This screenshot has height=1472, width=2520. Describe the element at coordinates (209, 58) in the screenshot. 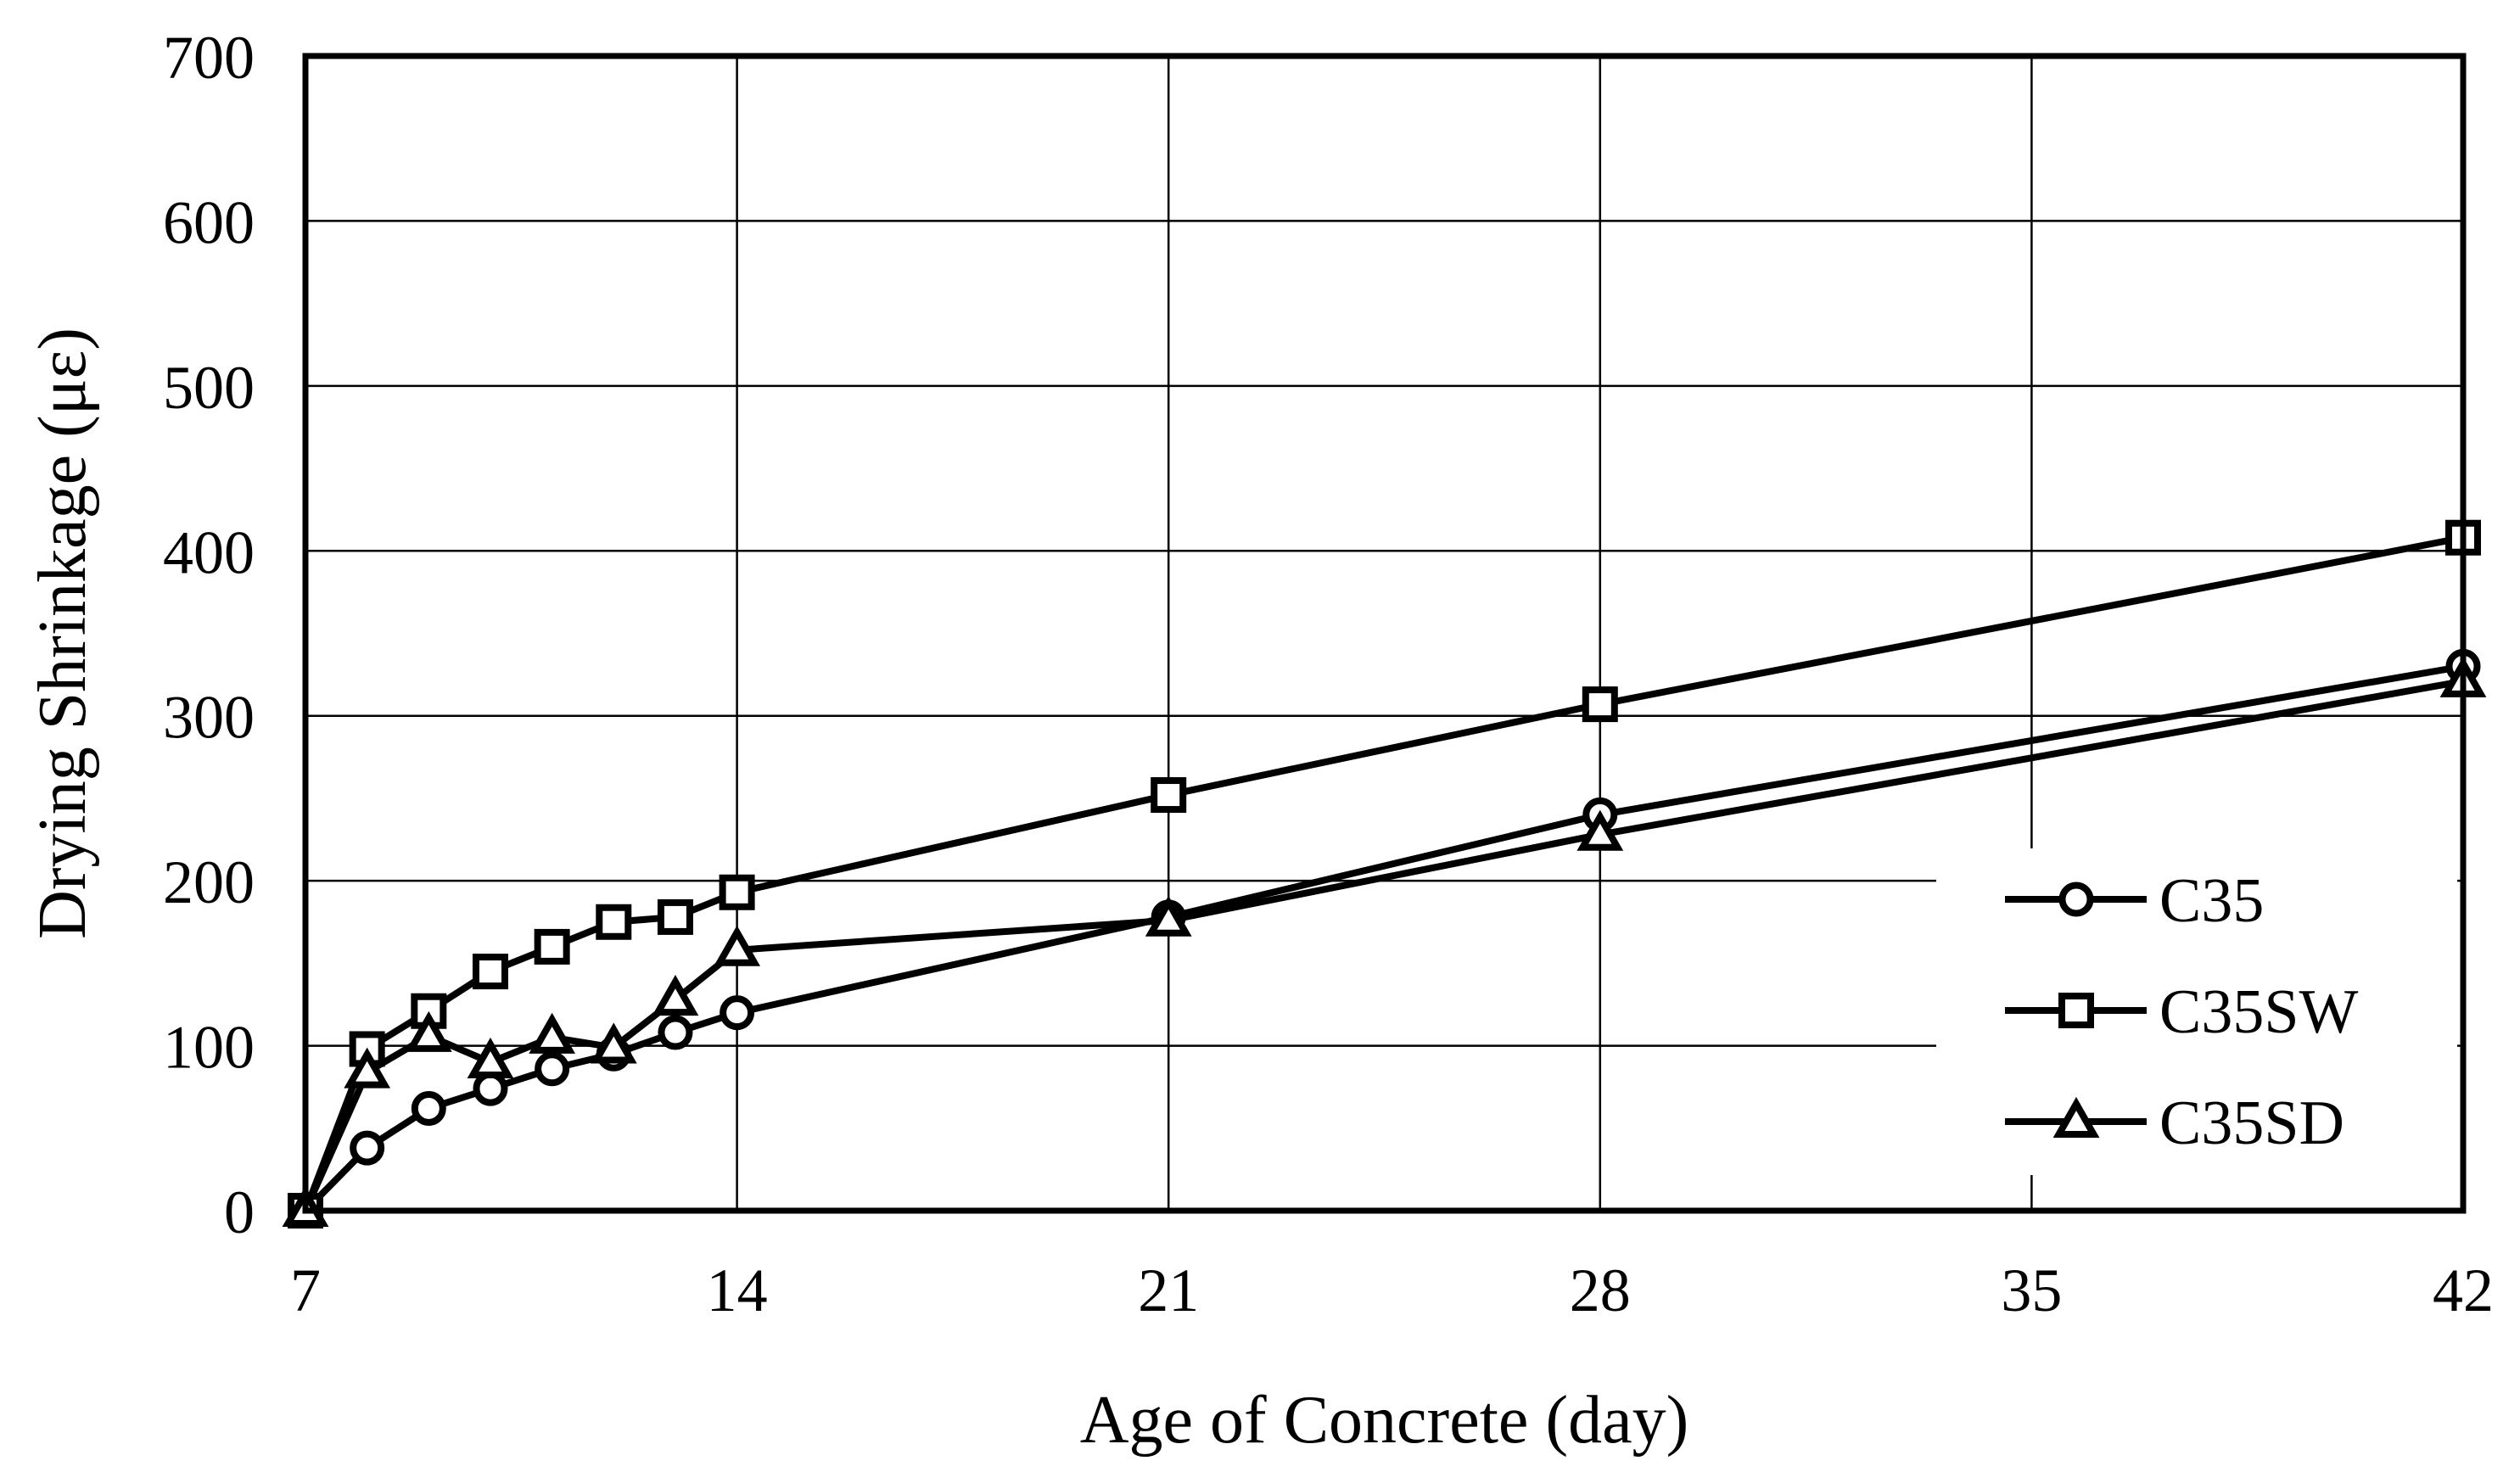

I see `y-tick-label-700: 700` at that location.